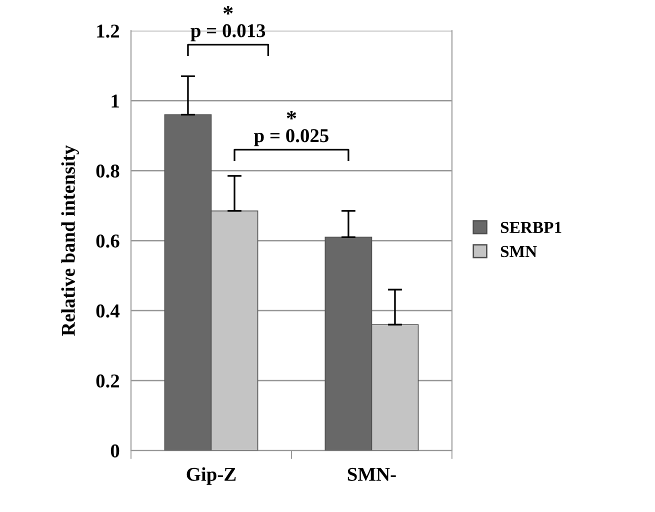 Image resolution: width=655 pixels, height=512 pixels. What do you see at coordinates (228, 33) in the screenshot?
I see `annotation: p = 0.013` at bounding box center [228, 33].